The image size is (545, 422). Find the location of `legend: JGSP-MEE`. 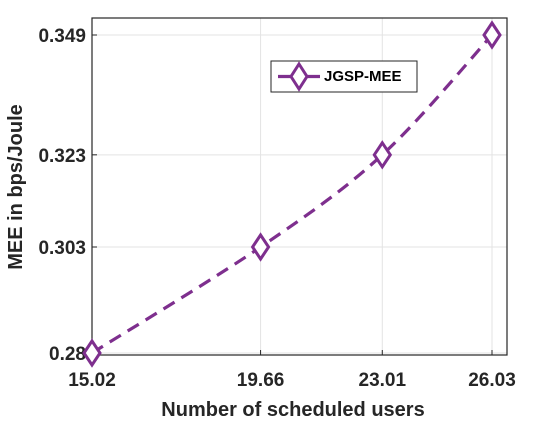

legend: JGSP-MEE is located at coordinates (344, 76).